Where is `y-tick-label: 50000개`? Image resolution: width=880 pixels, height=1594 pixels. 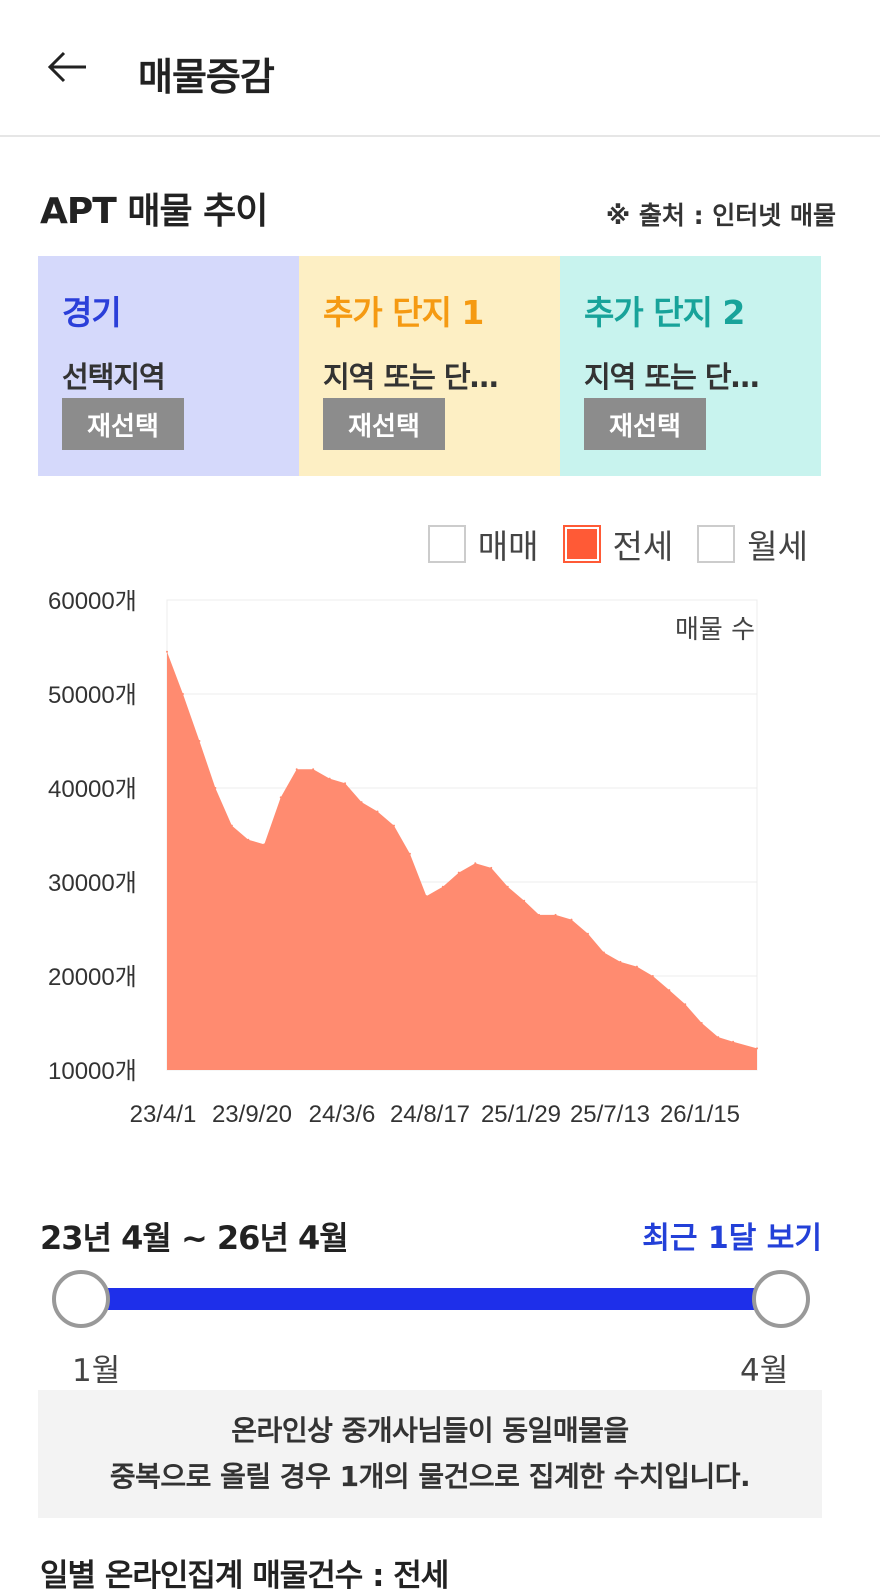 y-tick-label: 50000개 is located at coordinates (92, 695).